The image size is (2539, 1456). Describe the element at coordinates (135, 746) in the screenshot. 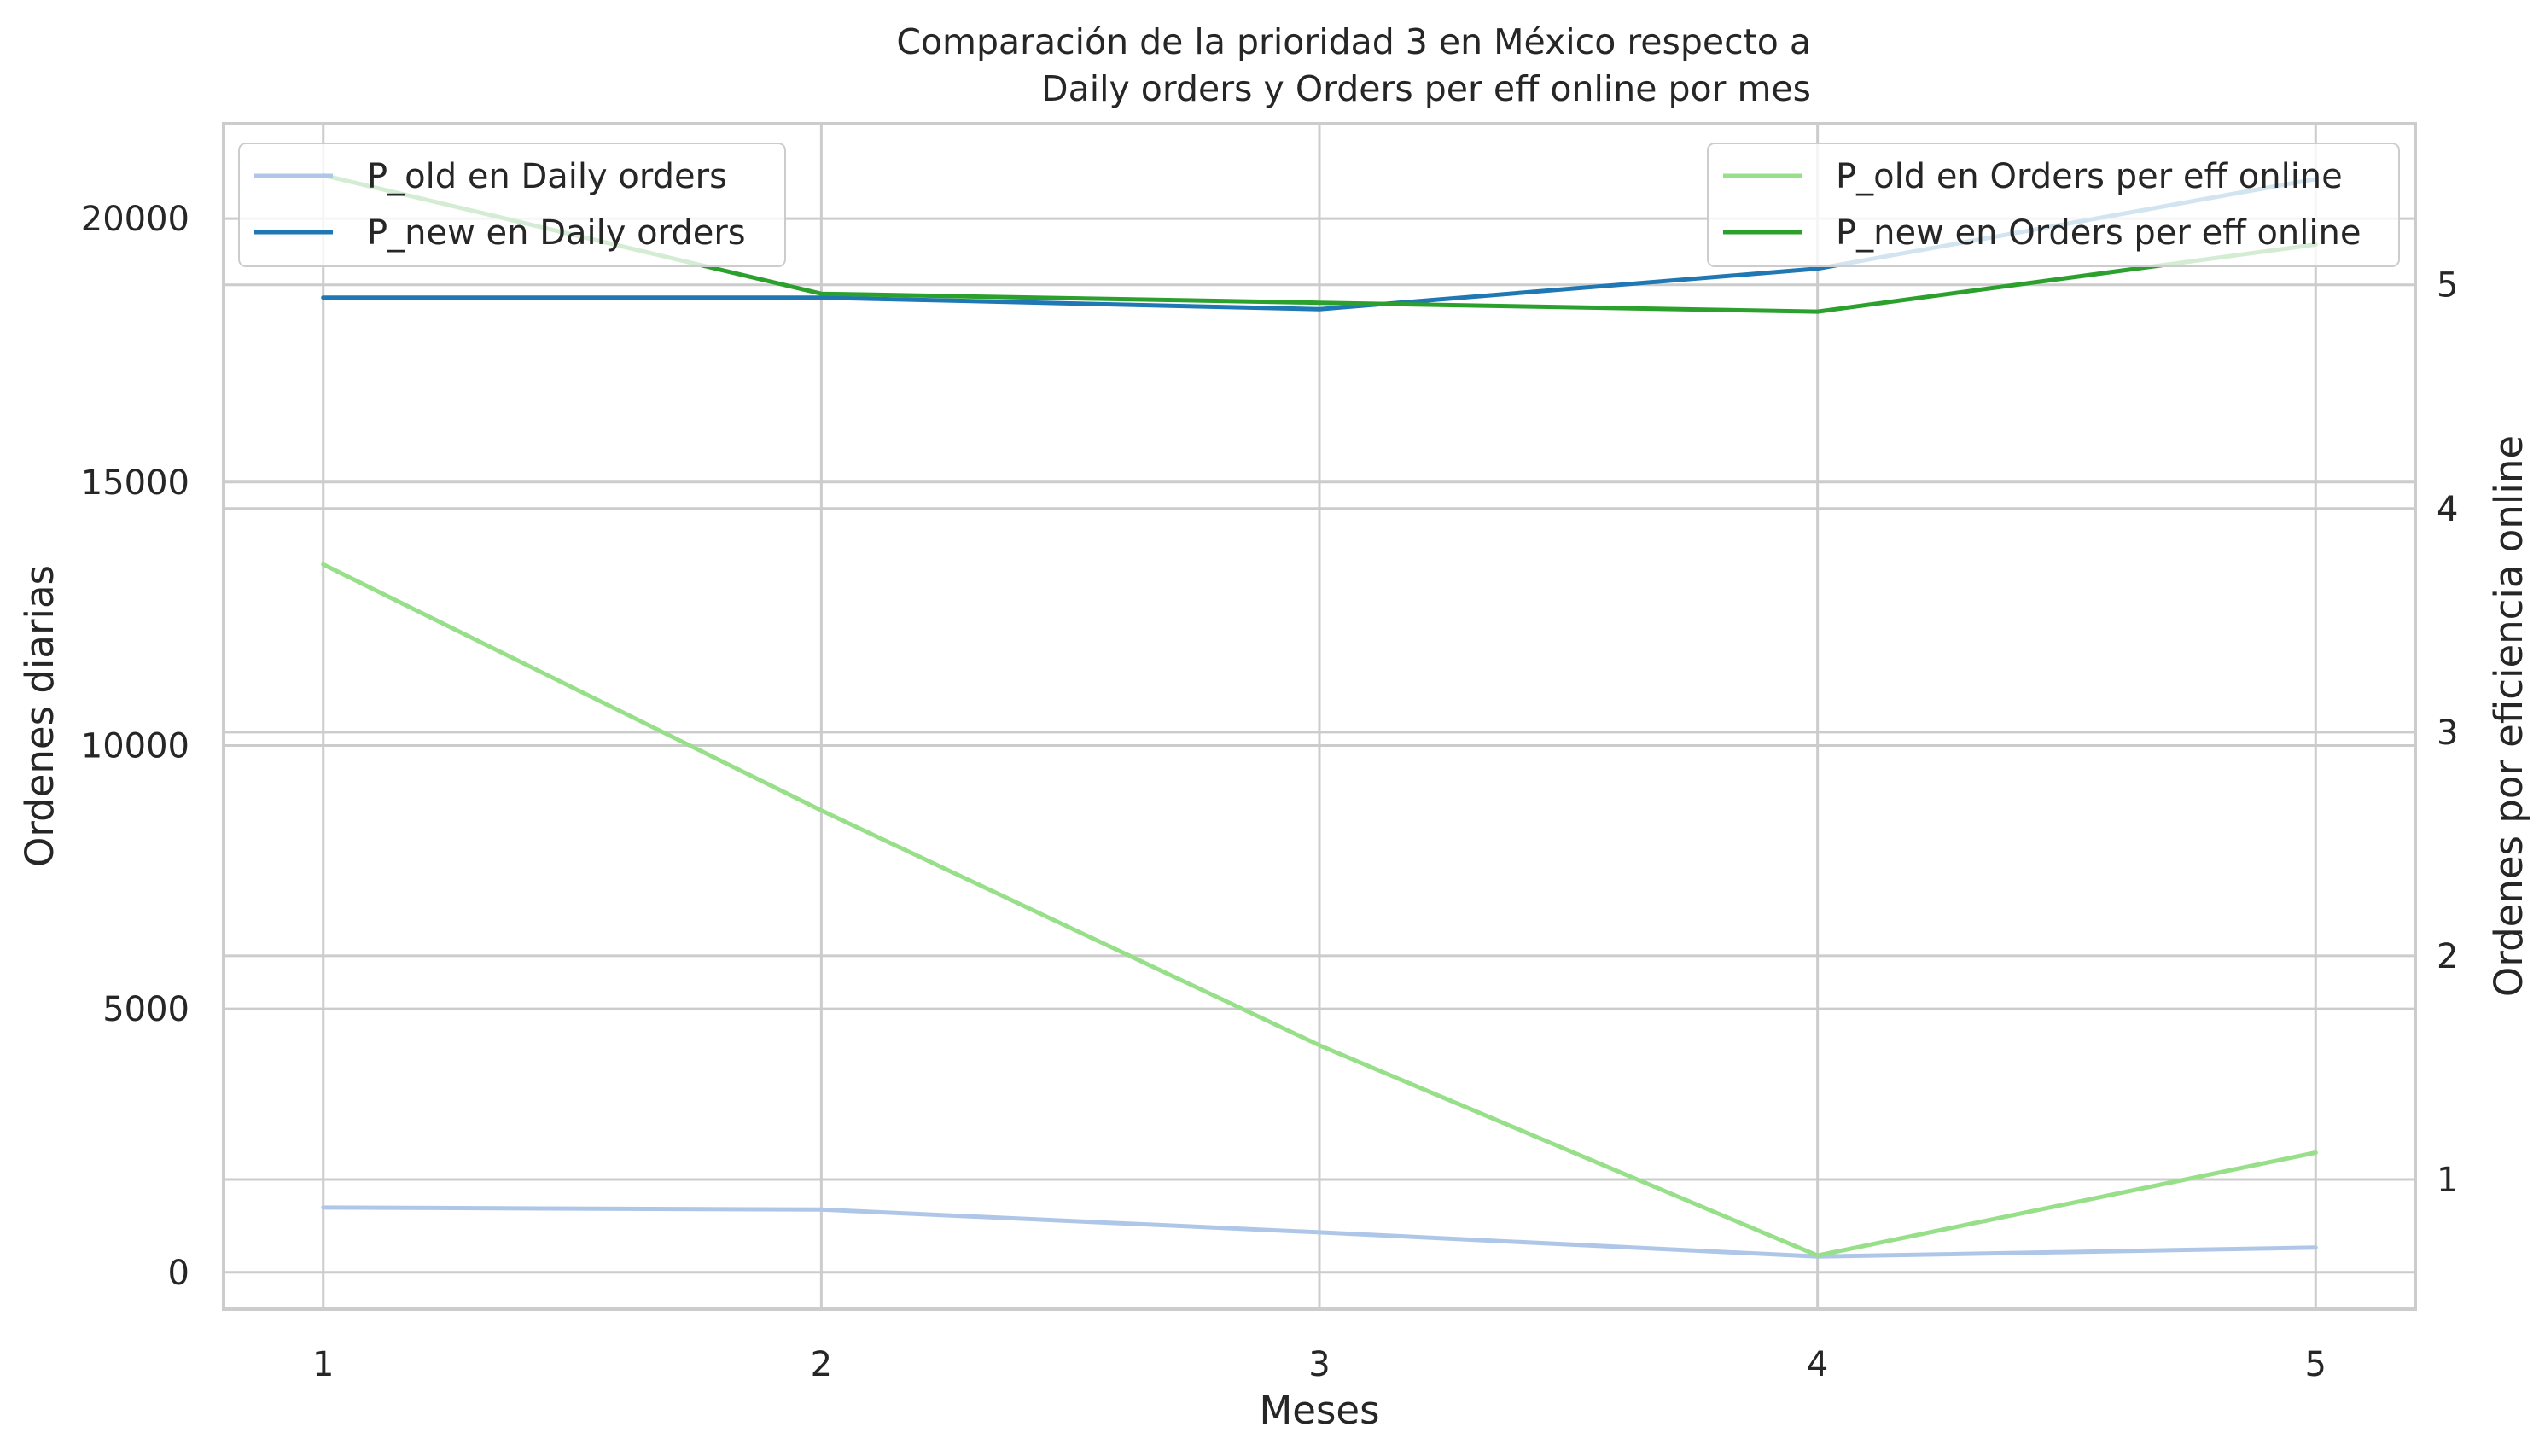

I see `y-tick-label-left: 10000` at that location.